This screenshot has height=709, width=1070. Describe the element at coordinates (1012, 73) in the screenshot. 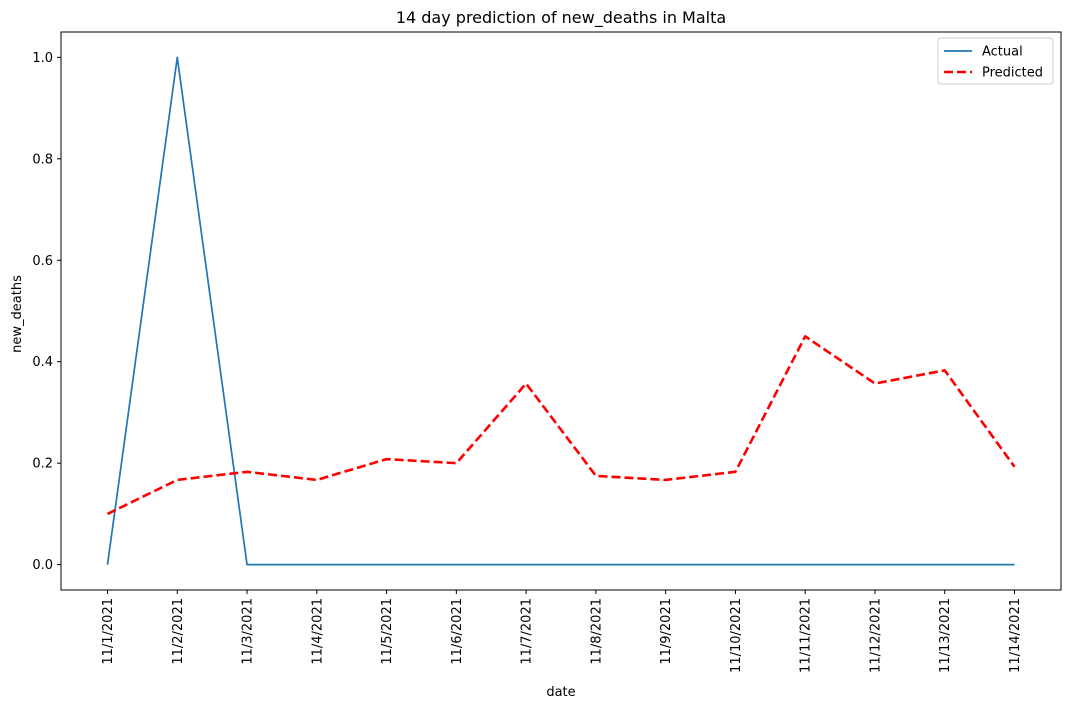

I see `legend-label-predicted: Predicted` at that location.